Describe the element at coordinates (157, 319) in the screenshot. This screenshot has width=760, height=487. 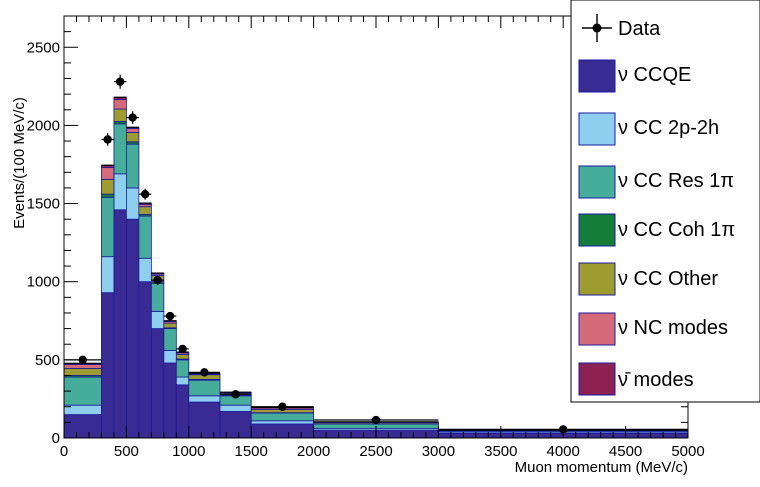
I see `bar-segment-s1-b5` at that location.